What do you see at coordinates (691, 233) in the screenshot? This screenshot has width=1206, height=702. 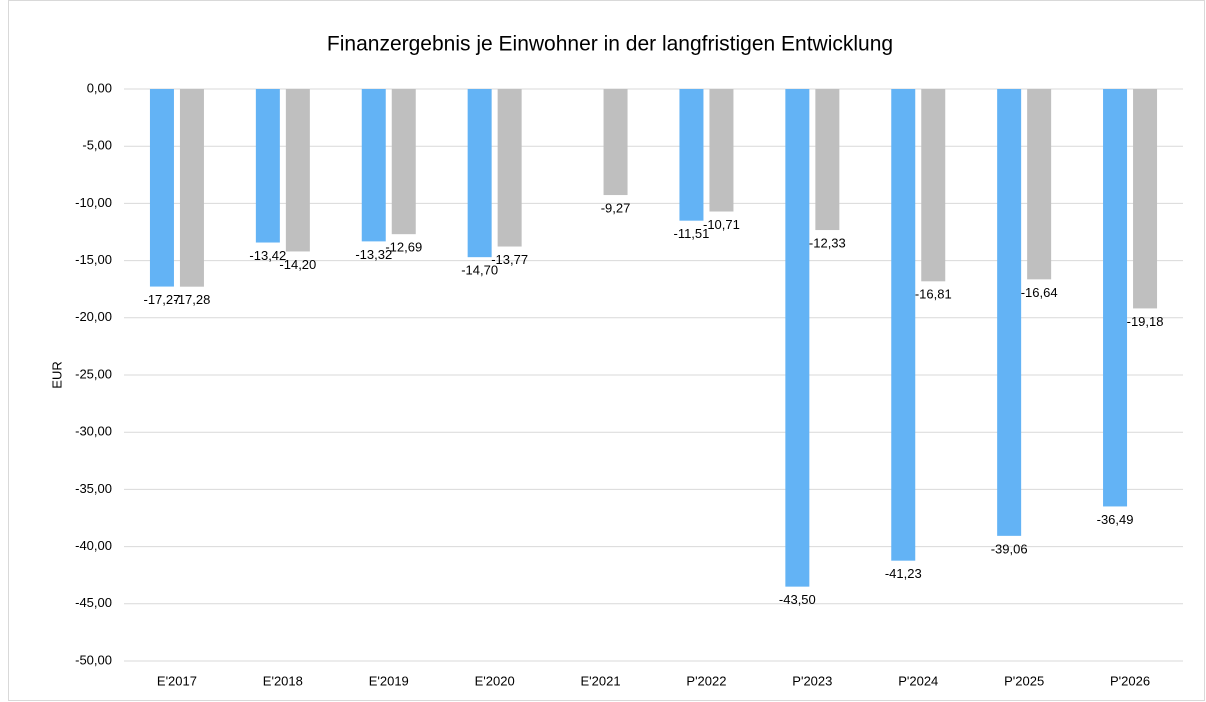 I see `data-label: -11,51` at bounding box center [691, 233].